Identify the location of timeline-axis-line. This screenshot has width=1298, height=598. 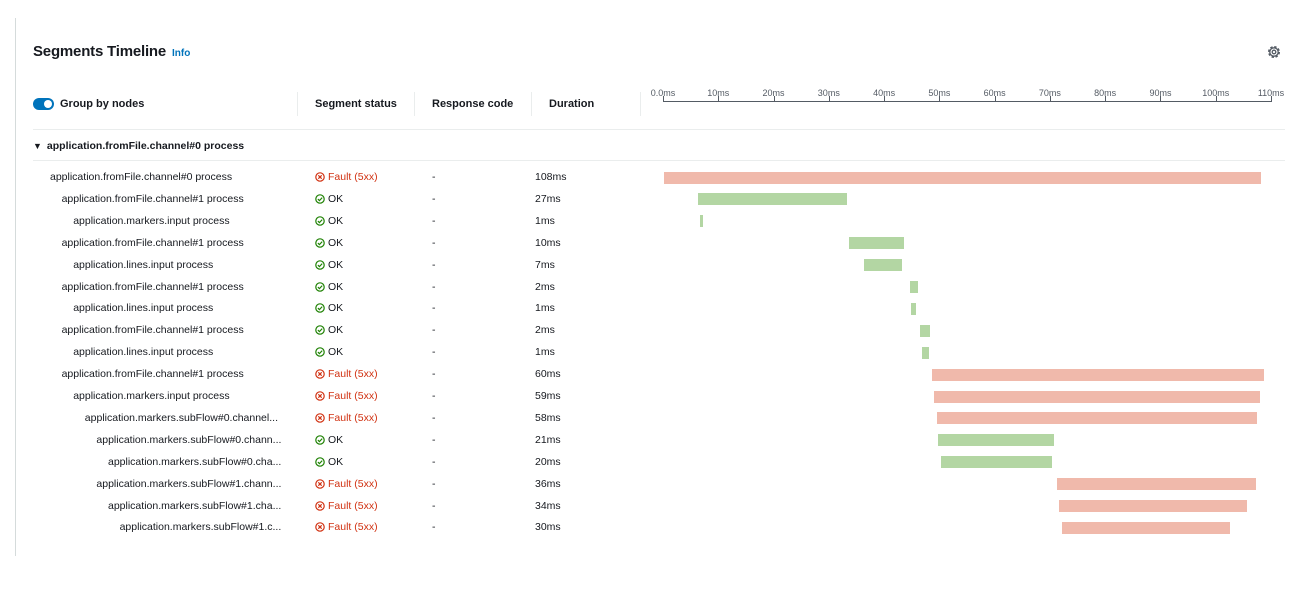
(967, 101).